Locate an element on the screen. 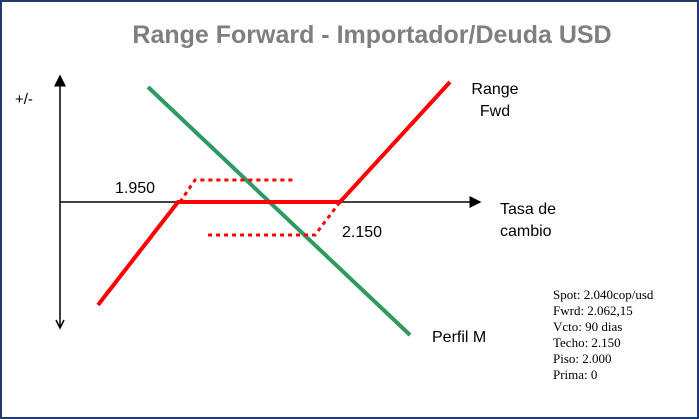 The width and height of the screenshot is (699, 419). info-line: Prima: 0 is located at coordinates (575, 374).